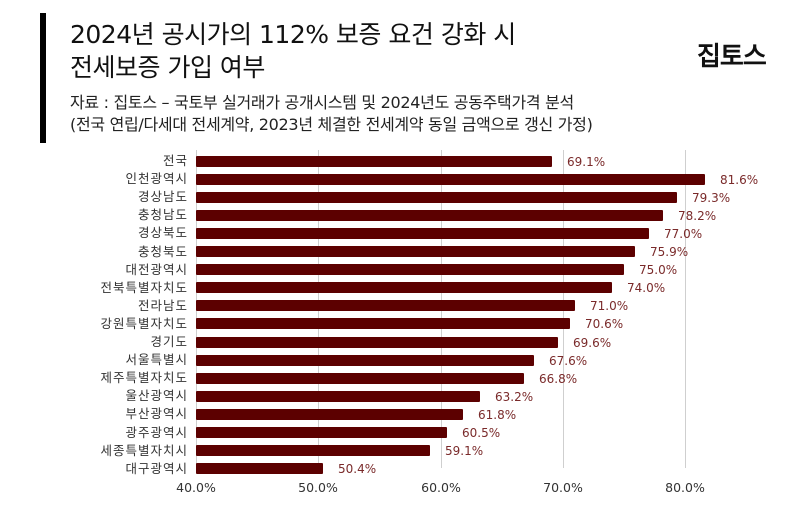 Image resolution: width=800 pixels, height=515 pixels. I want to click on value-label: 74.0%, so click(646, 288).